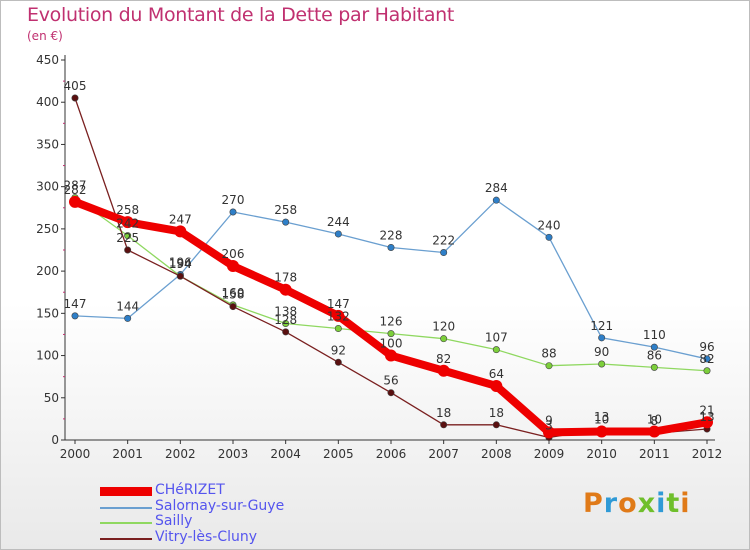  Describe the element at coordinates (75, 190) in the screenshot. I see `data-label: 282` at that location.